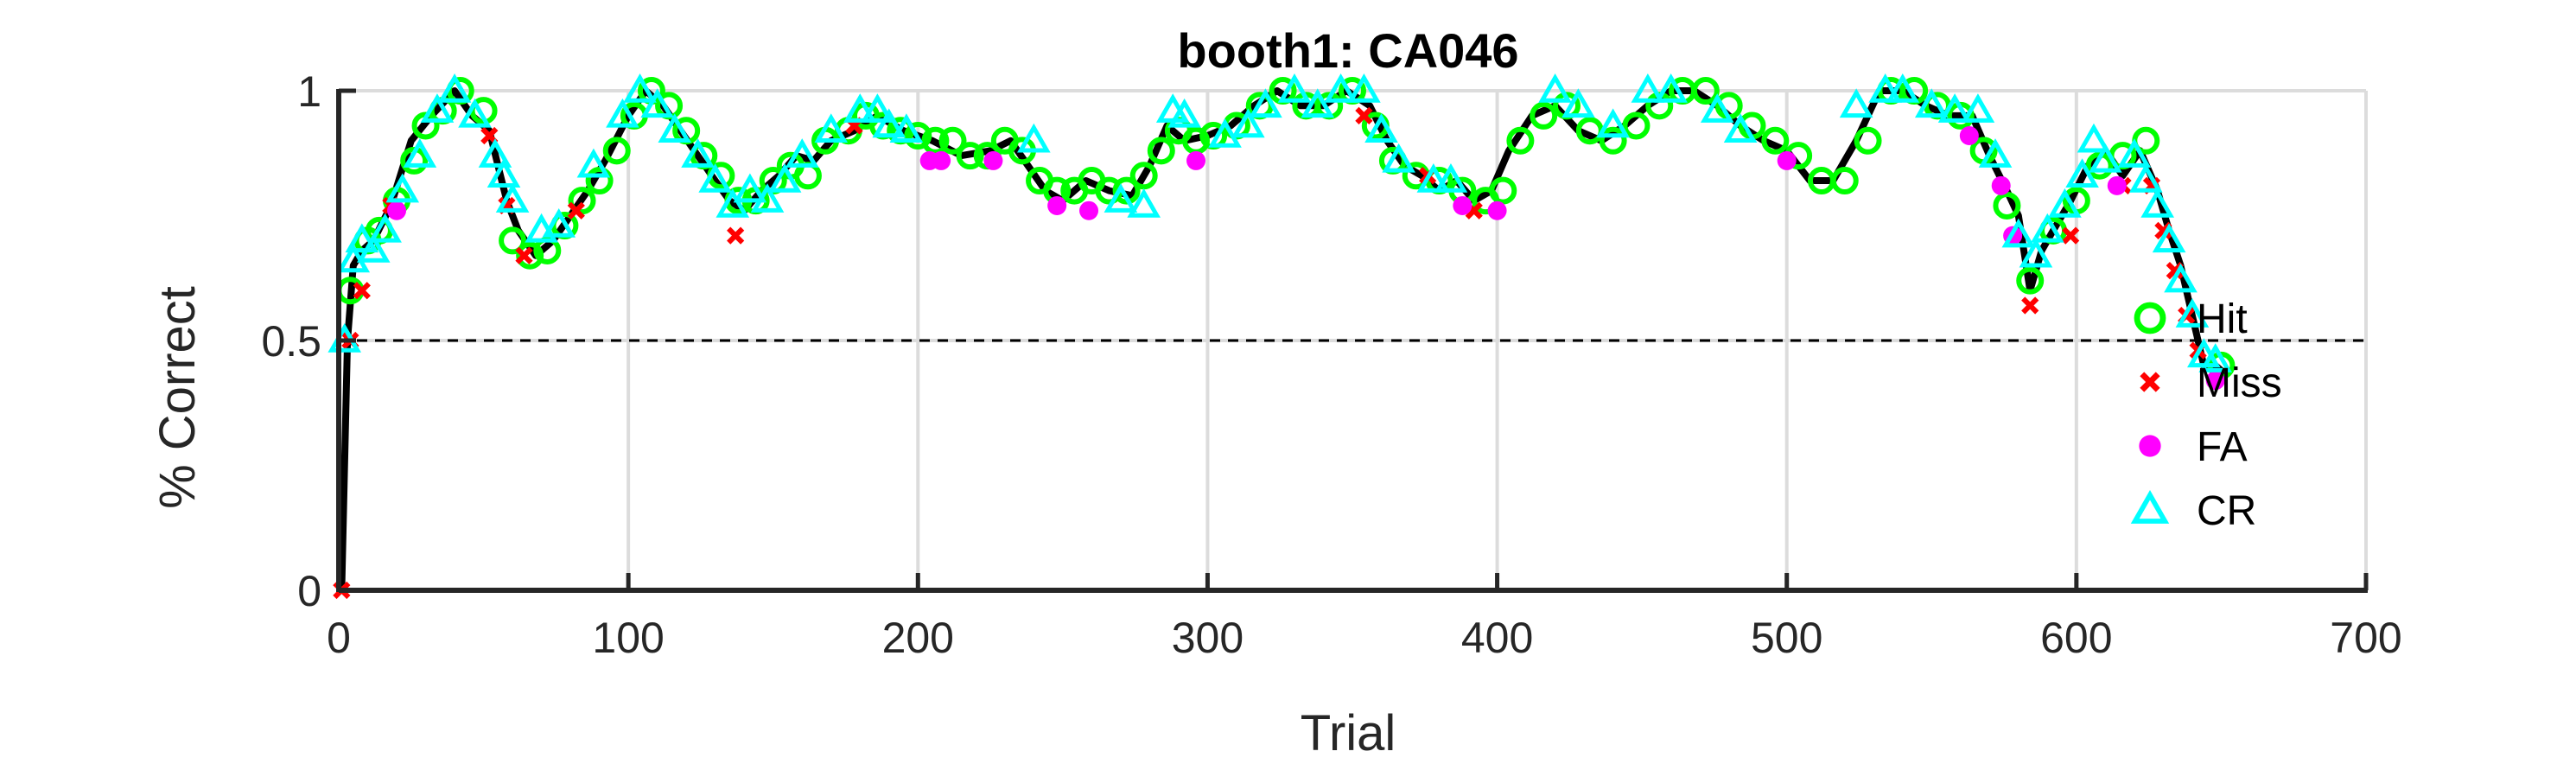  Describe the element at coordinates (339, 638) in the screenshot. I see `x-tick-label: 0` at that location.